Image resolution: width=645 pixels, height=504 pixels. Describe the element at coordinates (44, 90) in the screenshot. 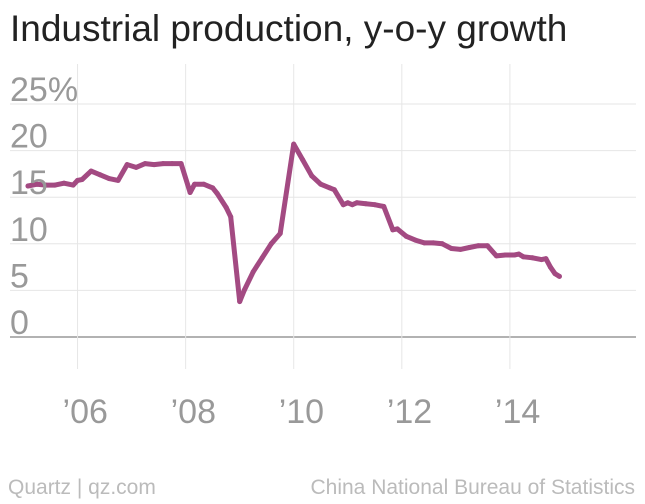

I see `y-tick-label: 25%` at that location.